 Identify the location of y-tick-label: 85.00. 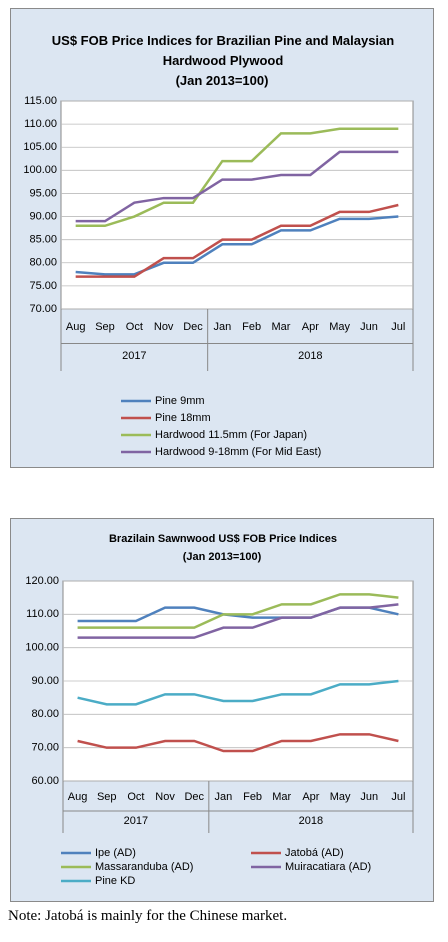
(43, 240).